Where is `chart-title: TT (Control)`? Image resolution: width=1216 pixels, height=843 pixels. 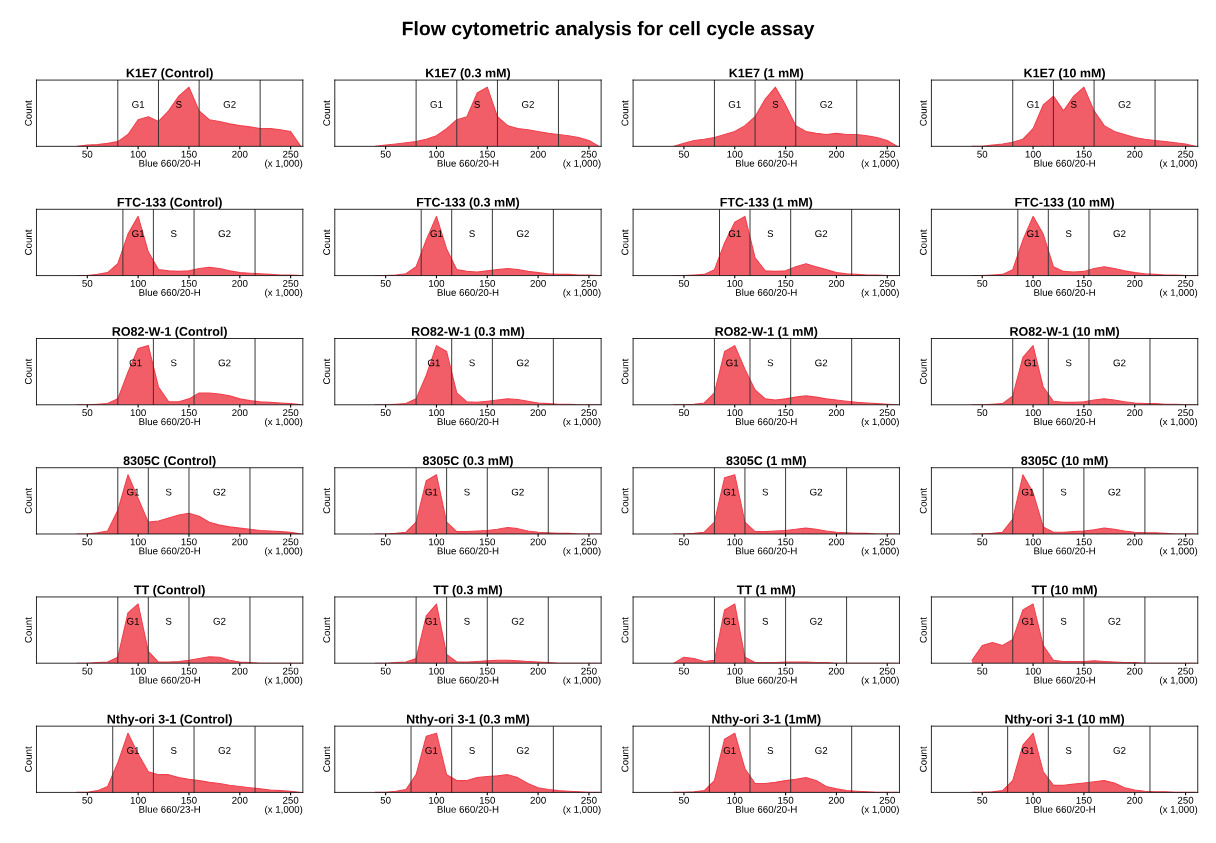 chart-title: TT (Control) is located at coordinates (169, 591).